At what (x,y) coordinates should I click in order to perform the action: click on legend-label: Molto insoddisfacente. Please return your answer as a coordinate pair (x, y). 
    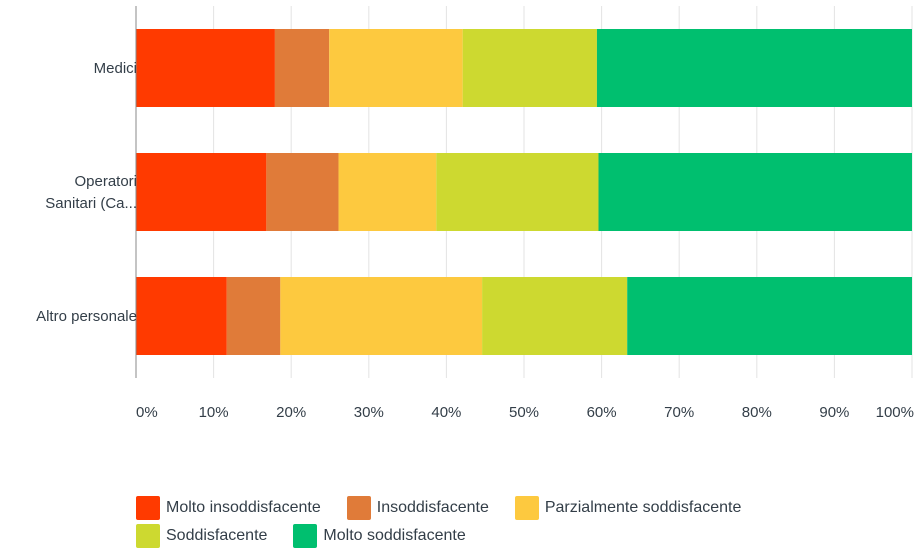
    Looking at the image, I should click on (243, 507).